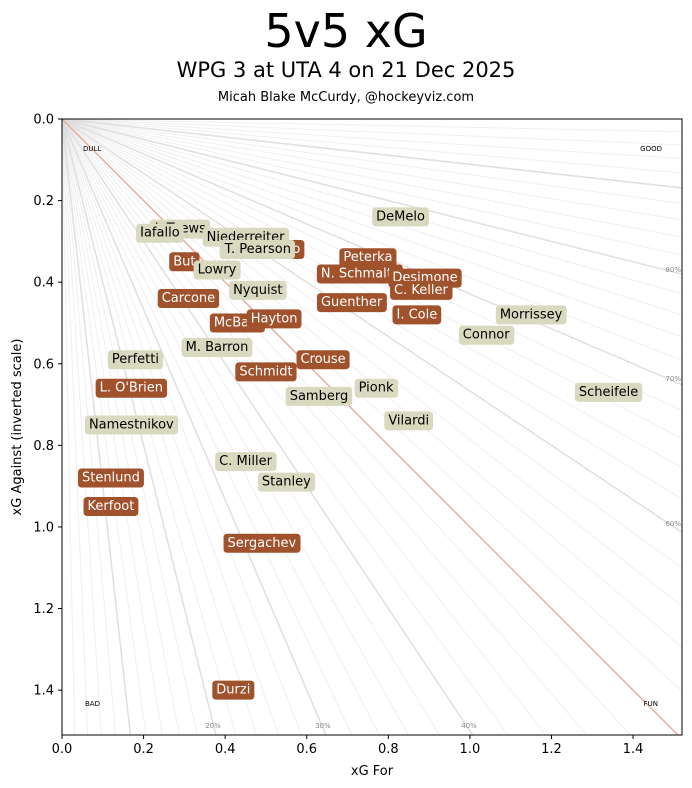  I want to click on player-label-wpg: Pionk, so click(376, 388).